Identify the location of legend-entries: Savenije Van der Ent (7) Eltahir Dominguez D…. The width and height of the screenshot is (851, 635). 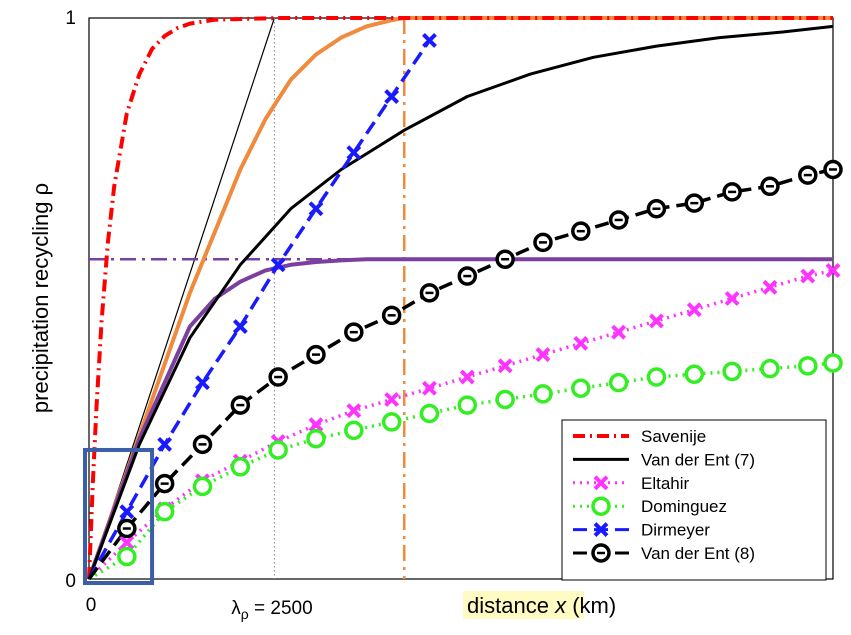
(664, 495).